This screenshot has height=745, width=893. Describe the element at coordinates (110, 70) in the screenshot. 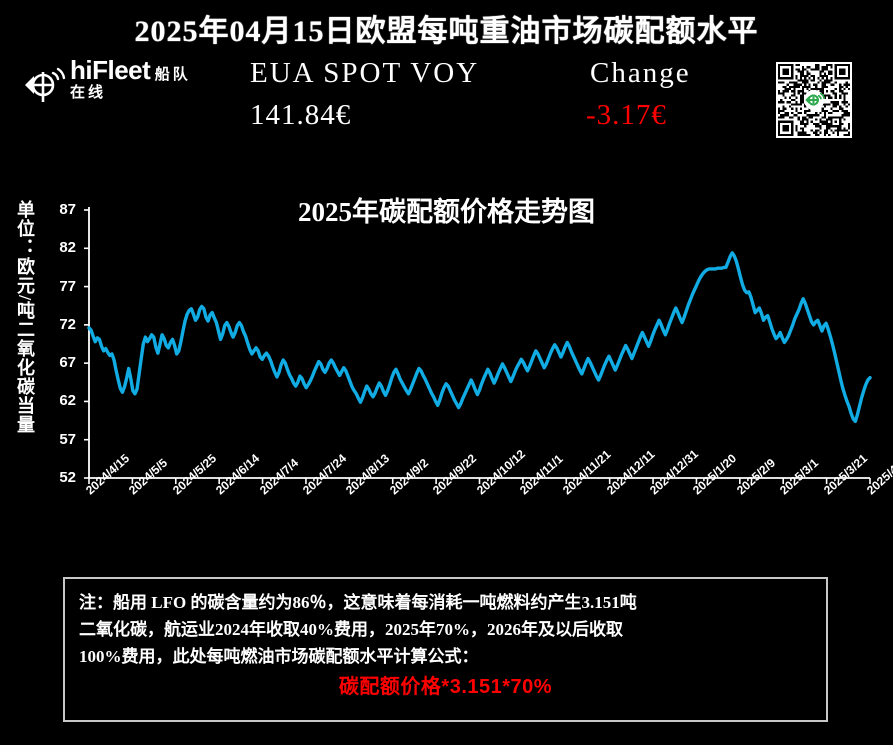

I see `logo-name: hiFleet` at that location.